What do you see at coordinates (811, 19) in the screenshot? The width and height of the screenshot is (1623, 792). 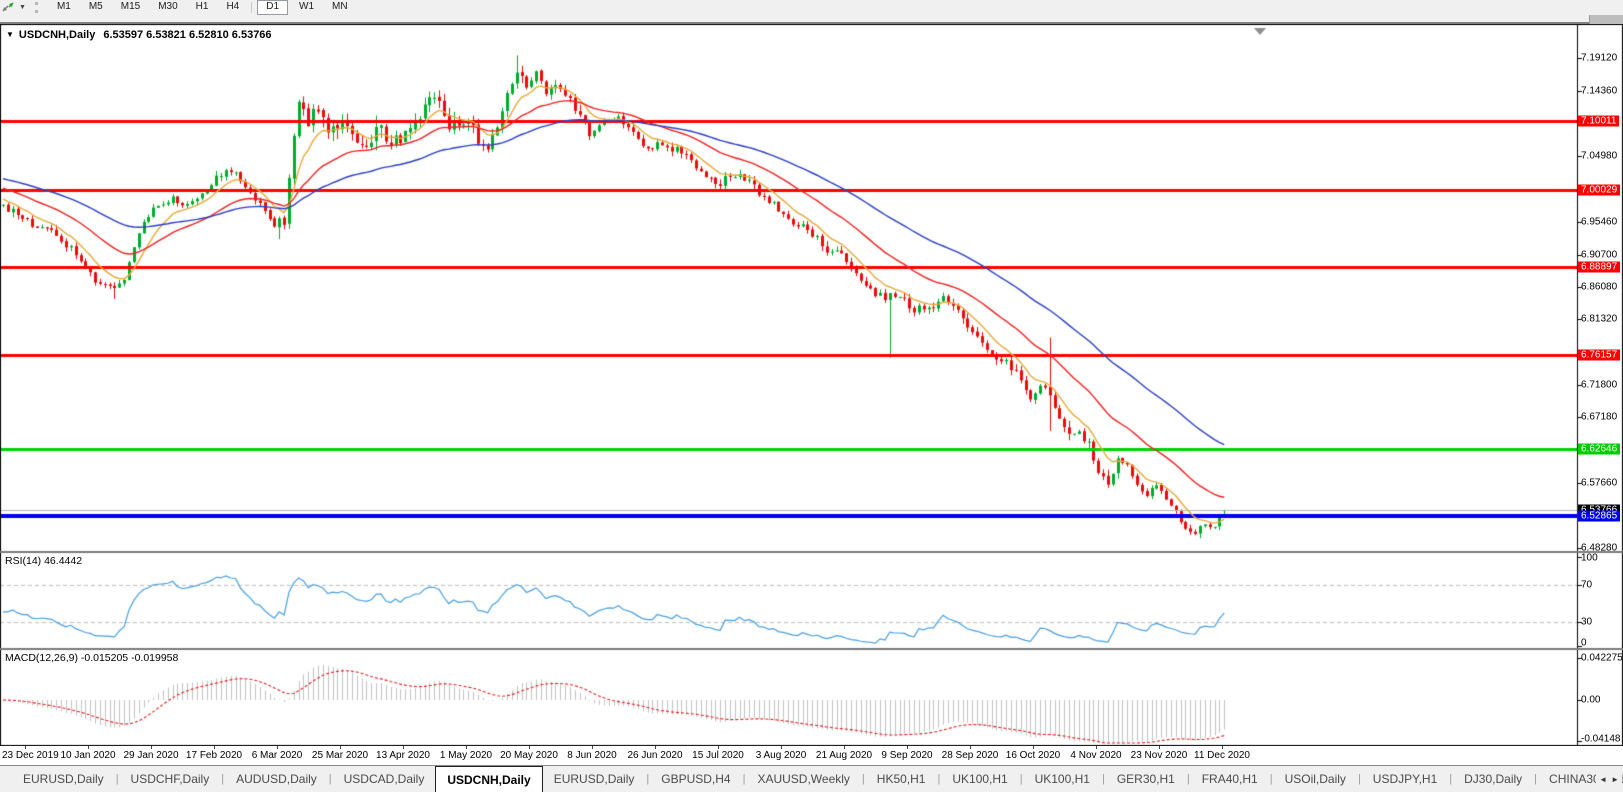 I see `chart-hscrollbar` at bounding box center [811, 19].